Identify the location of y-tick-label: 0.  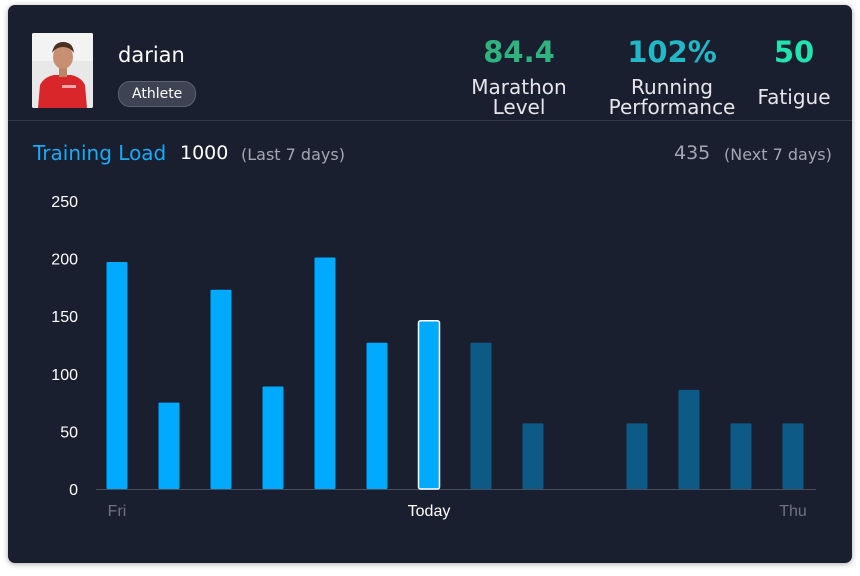
(73, 490).